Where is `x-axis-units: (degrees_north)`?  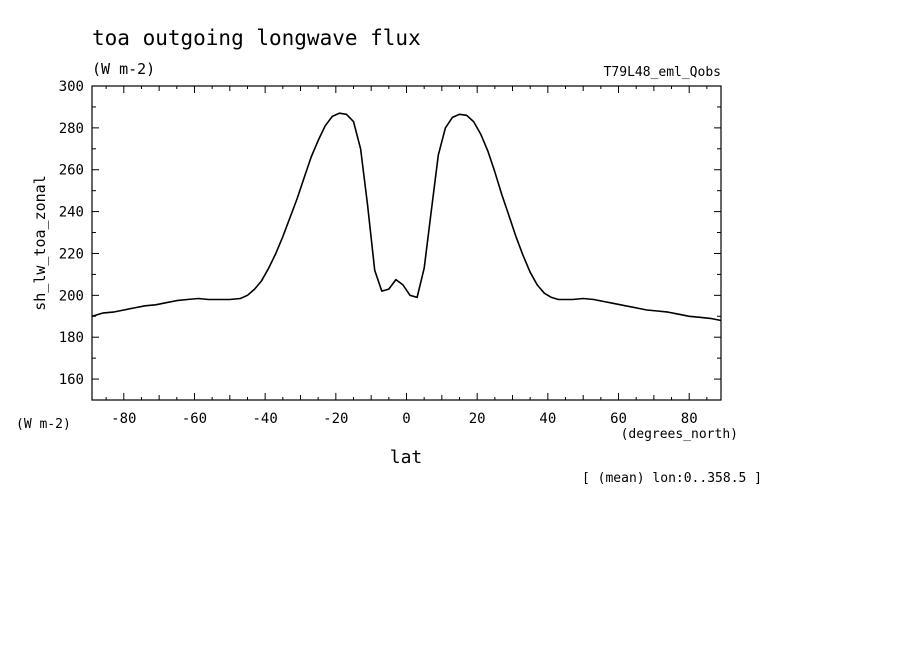 x-axis-units: (degrees_north) is located at coordinates (679, 434).